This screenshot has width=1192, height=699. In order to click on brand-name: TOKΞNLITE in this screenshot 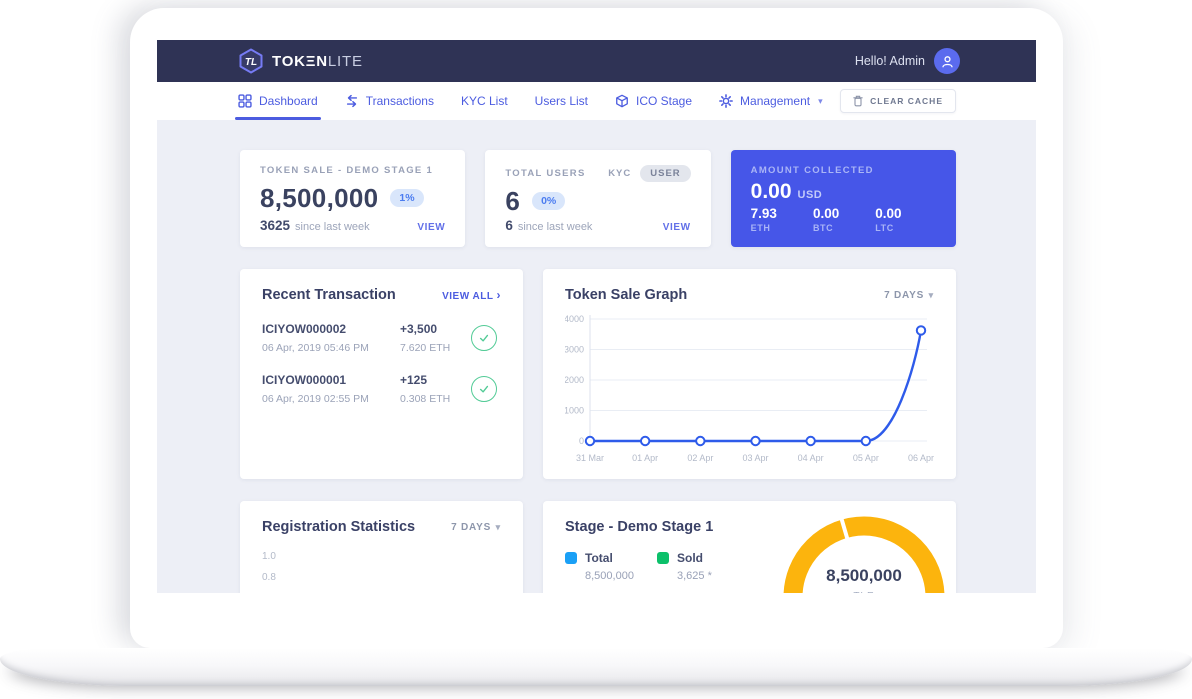, I will do `click(317, 61)`.